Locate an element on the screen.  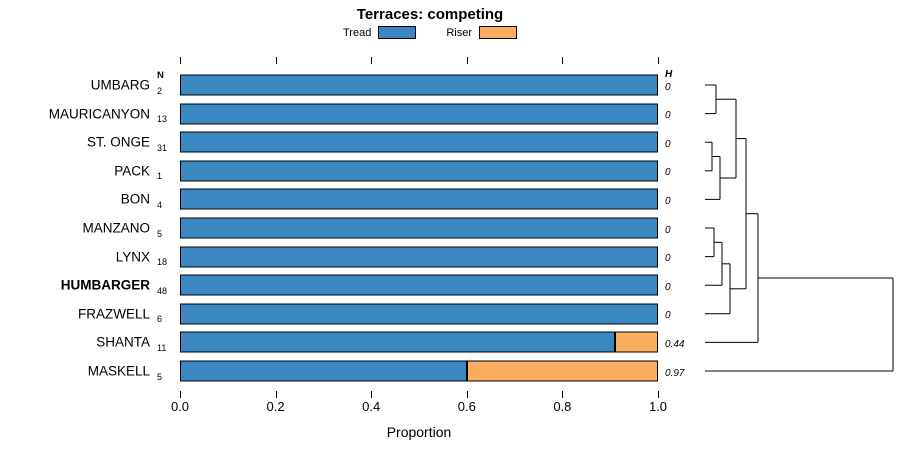
n-value: 13 is located at coordinates (162, 119).